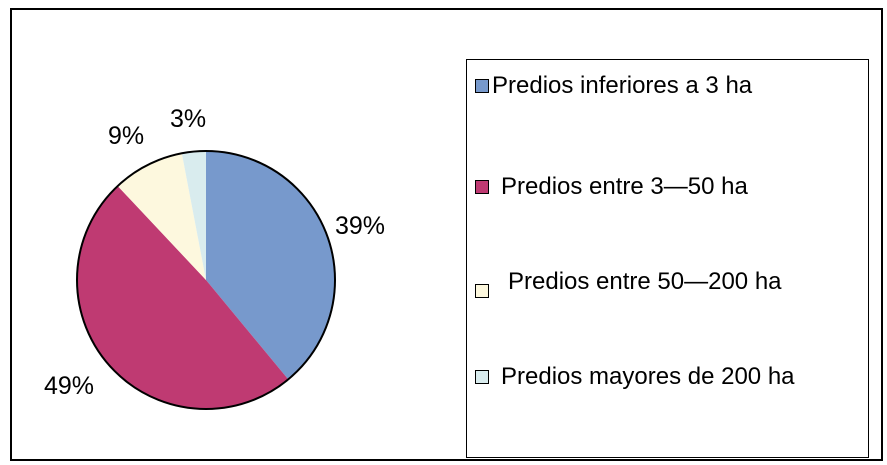 The height and width of the screenshot is (465, 887). I want to click on slice-percent-label: 49%, so click(69, 386).